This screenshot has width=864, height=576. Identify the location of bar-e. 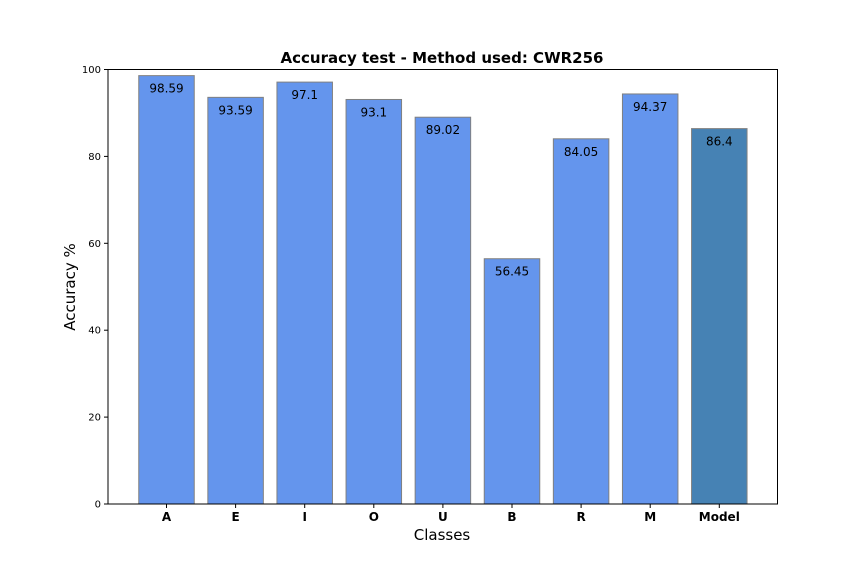
(235, 300).